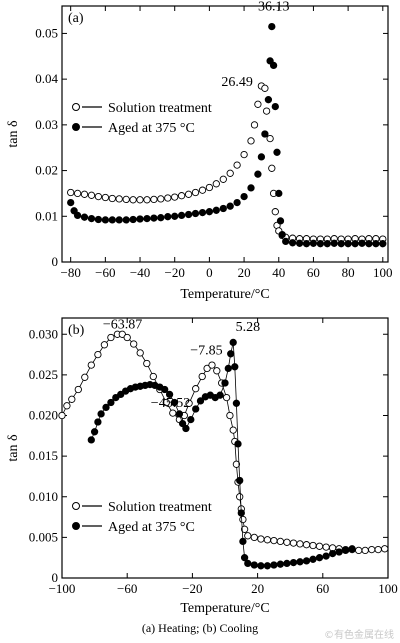 This screenshot has height=643, width=400. Describe the element at coordinates (200, 628) in the screenshot. I see `figure-caption: (a) Heating; (b) Cooling` at that location.